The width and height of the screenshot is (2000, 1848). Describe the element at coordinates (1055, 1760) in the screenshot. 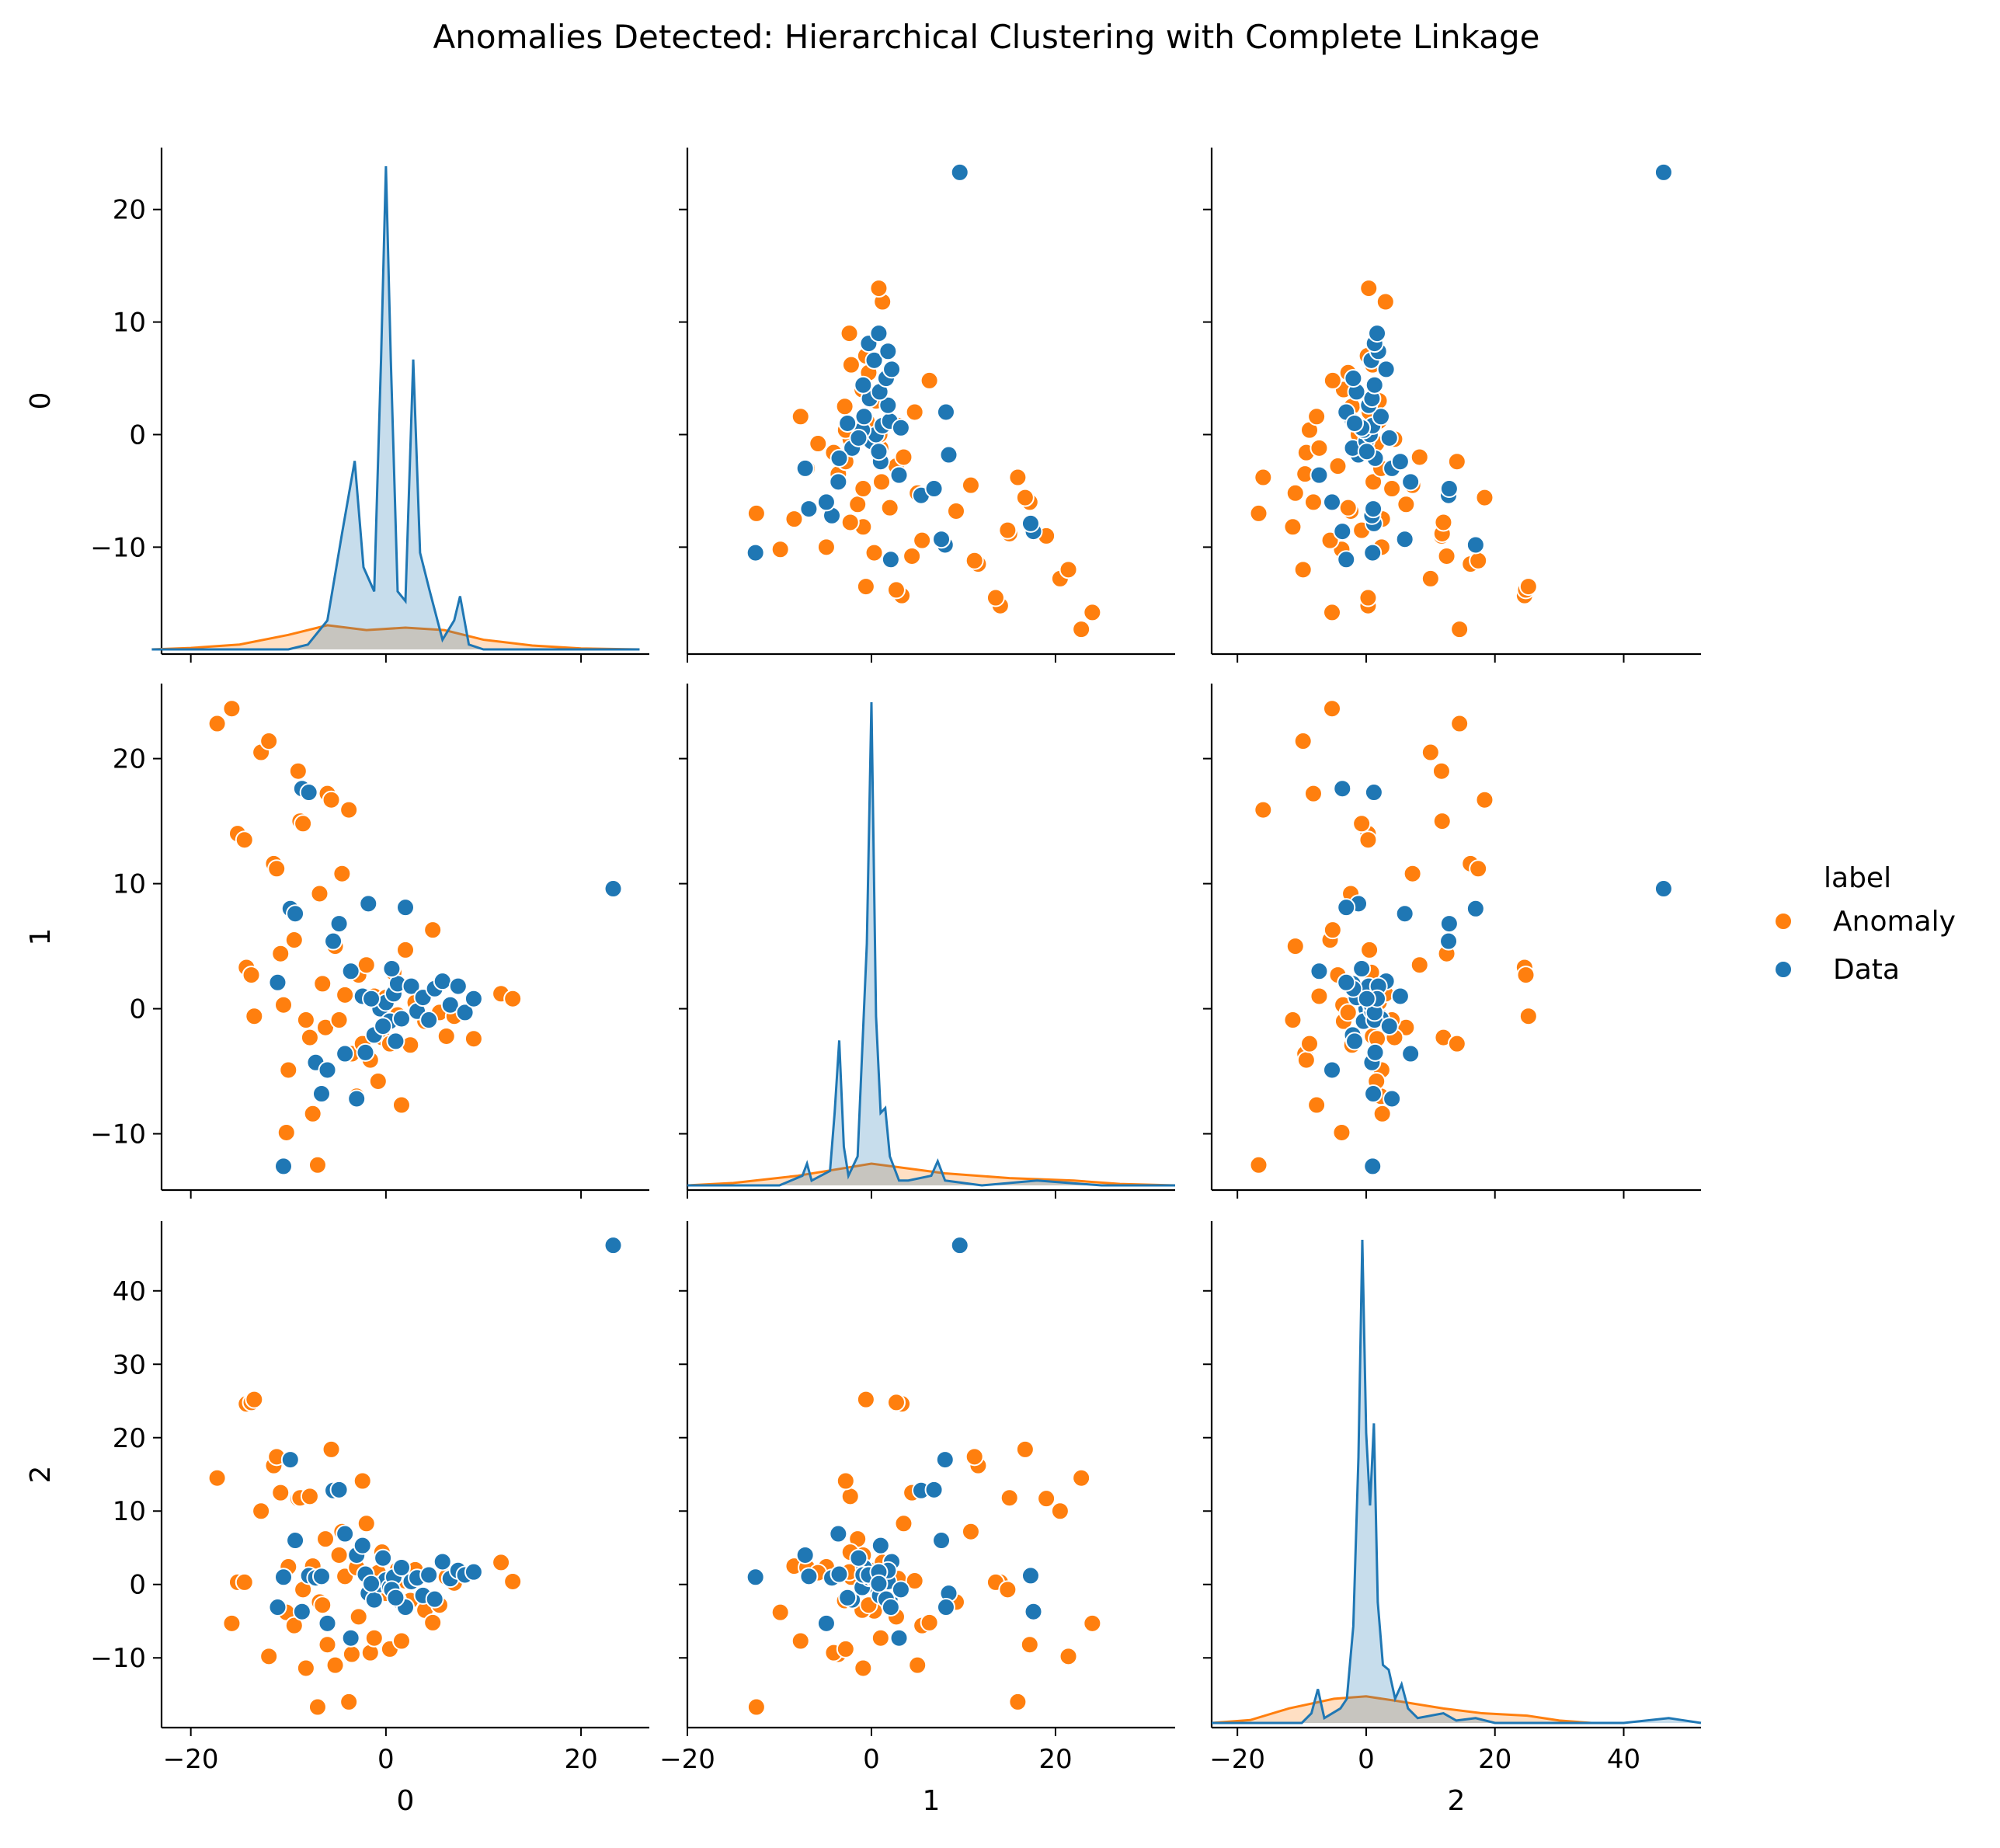

I see `x-tick-label: 20` at that location.